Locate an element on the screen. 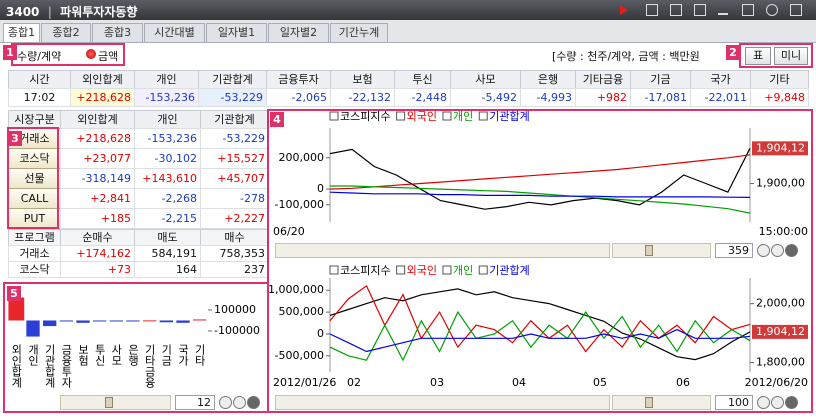  table-cell: +982 is located at coordinates (603, 97).